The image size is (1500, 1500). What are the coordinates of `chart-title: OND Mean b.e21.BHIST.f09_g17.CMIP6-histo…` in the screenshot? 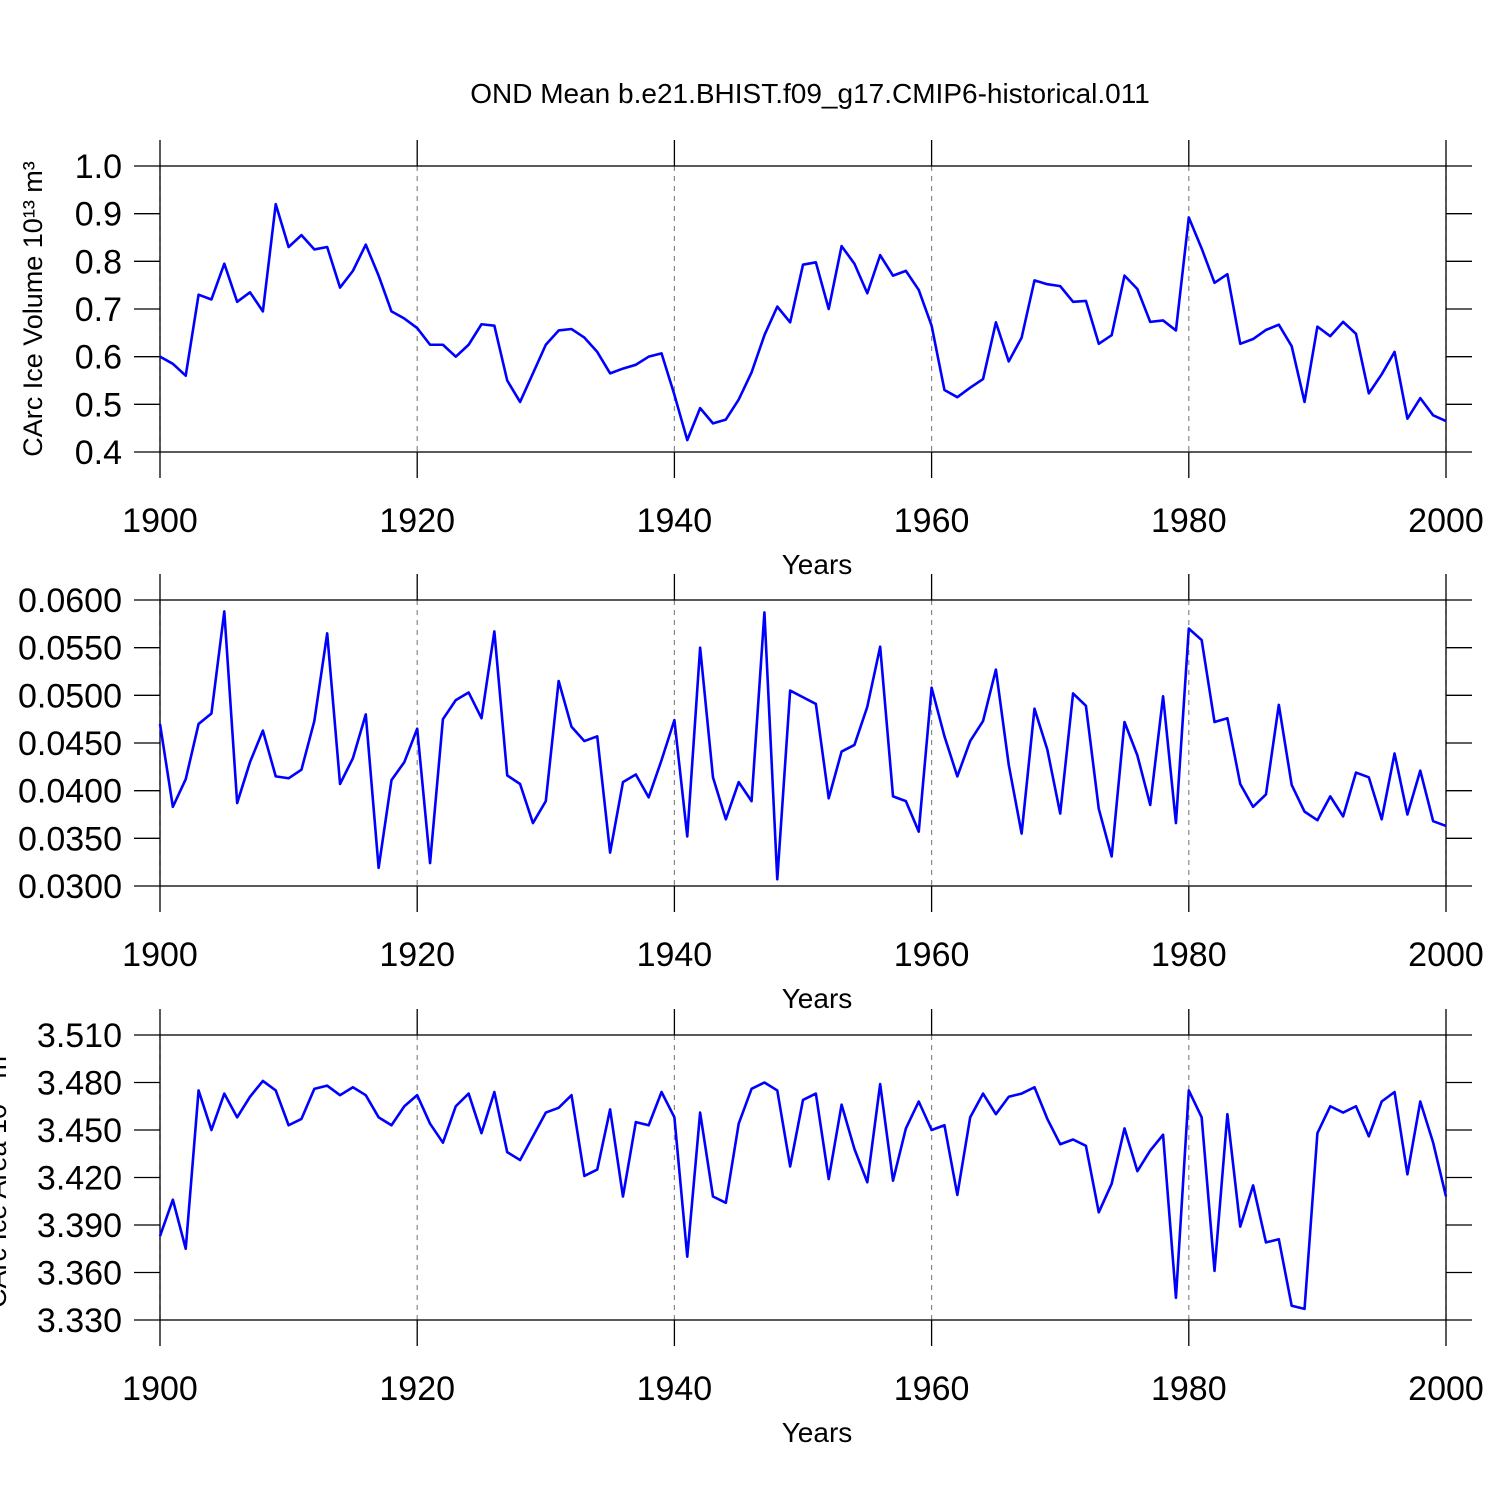 It's located at (810, 93).